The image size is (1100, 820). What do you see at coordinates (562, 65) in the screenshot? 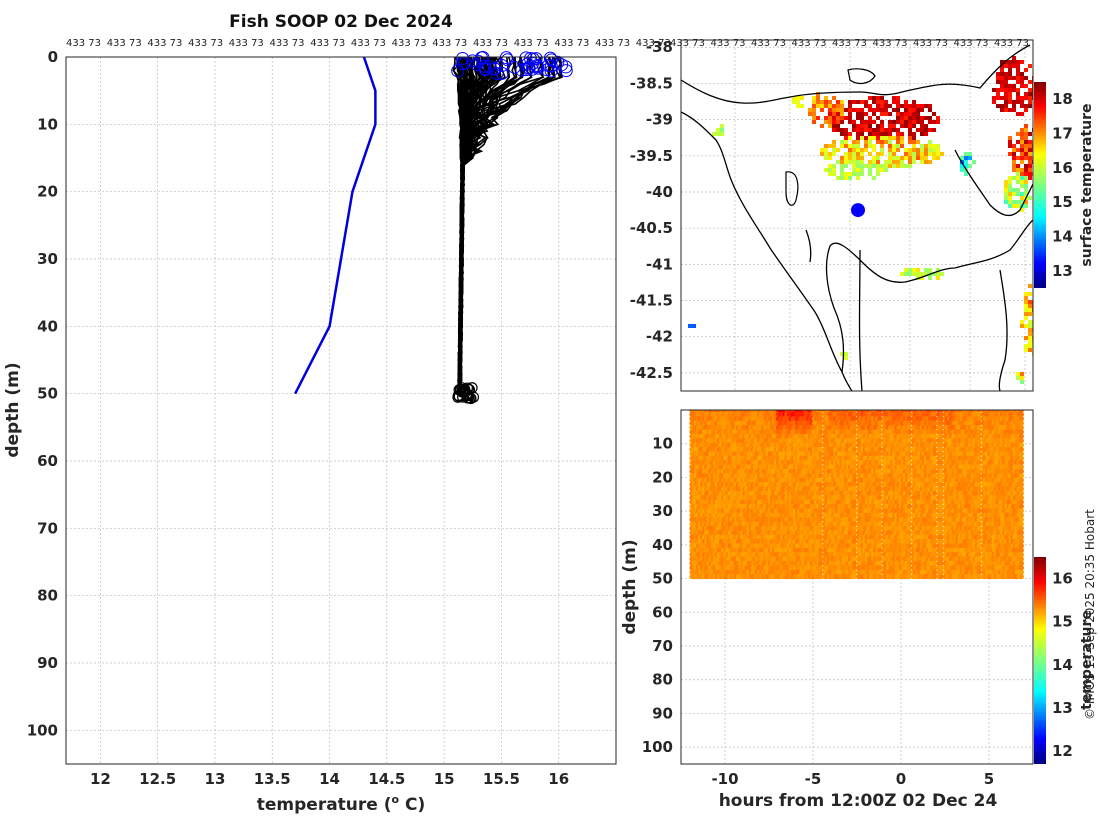
I see `surface-marker` at bounding box center [562, 65].